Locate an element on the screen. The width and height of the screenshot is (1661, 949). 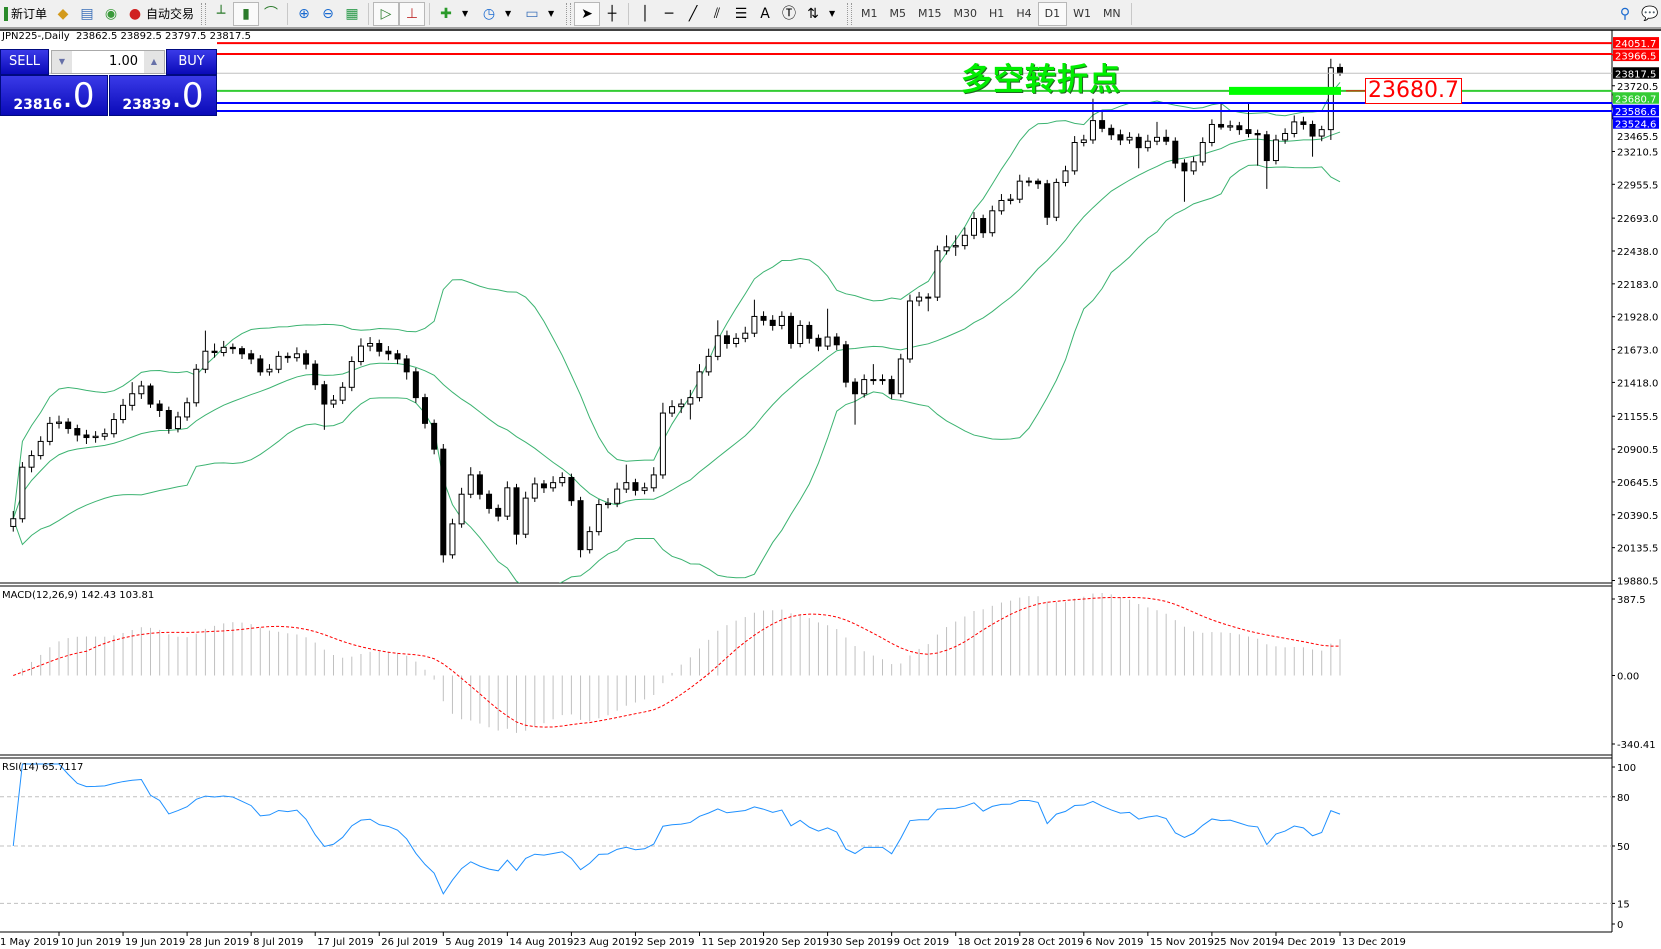
arrows-button: ⇅ ▼ is located at coordinates (822, 14).